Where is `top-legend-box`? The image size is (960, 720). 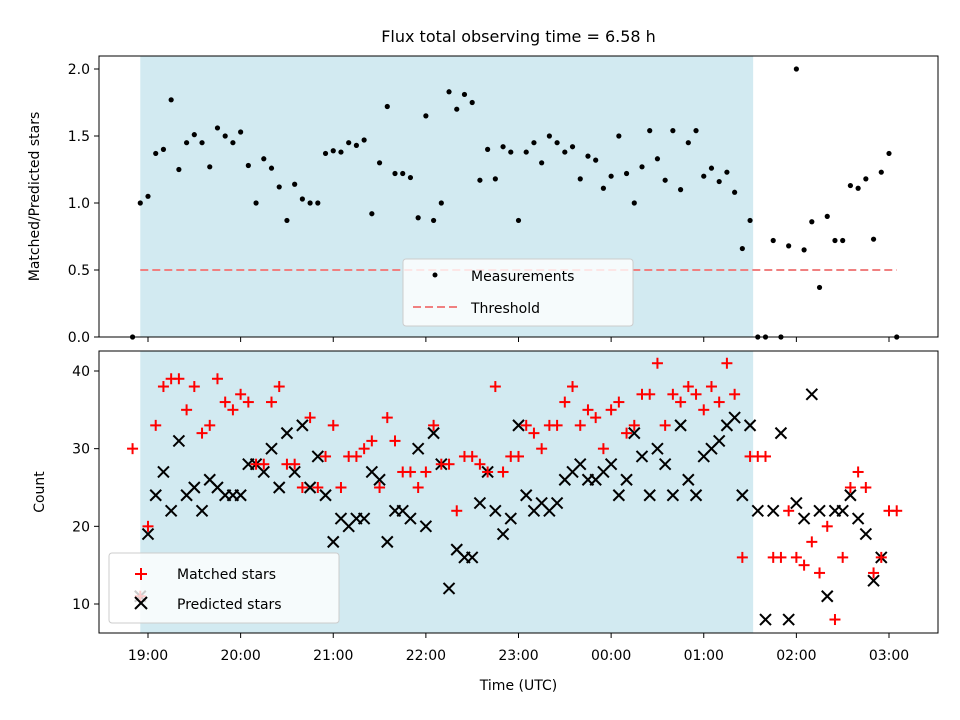 top-legend-box is located at coordinates (518, 292).